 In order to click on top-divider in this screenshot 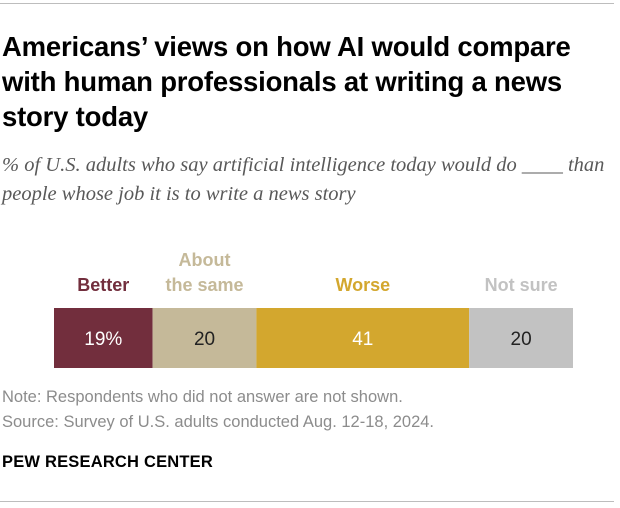, I will do `click(307, 3)`.